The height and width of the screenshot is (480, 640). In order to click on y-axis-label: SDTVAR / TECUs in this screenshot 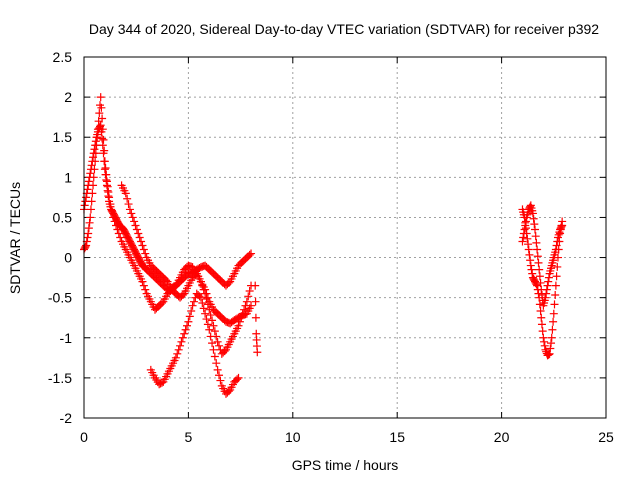, I will do `click(15, 238)`.